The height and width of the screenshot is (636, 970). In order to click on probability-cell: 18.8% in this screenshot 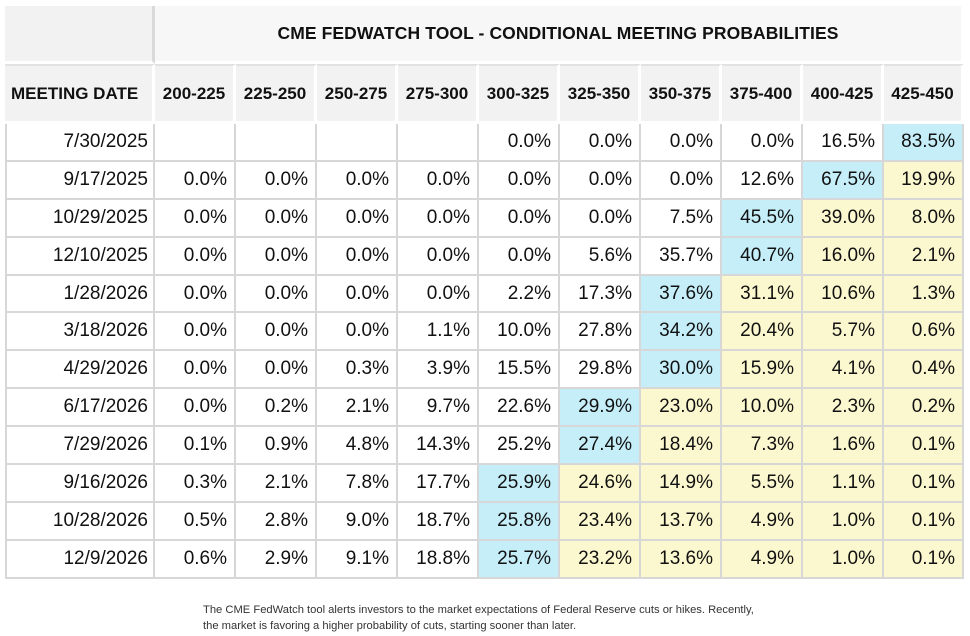, I will do `click(438, 559)`.